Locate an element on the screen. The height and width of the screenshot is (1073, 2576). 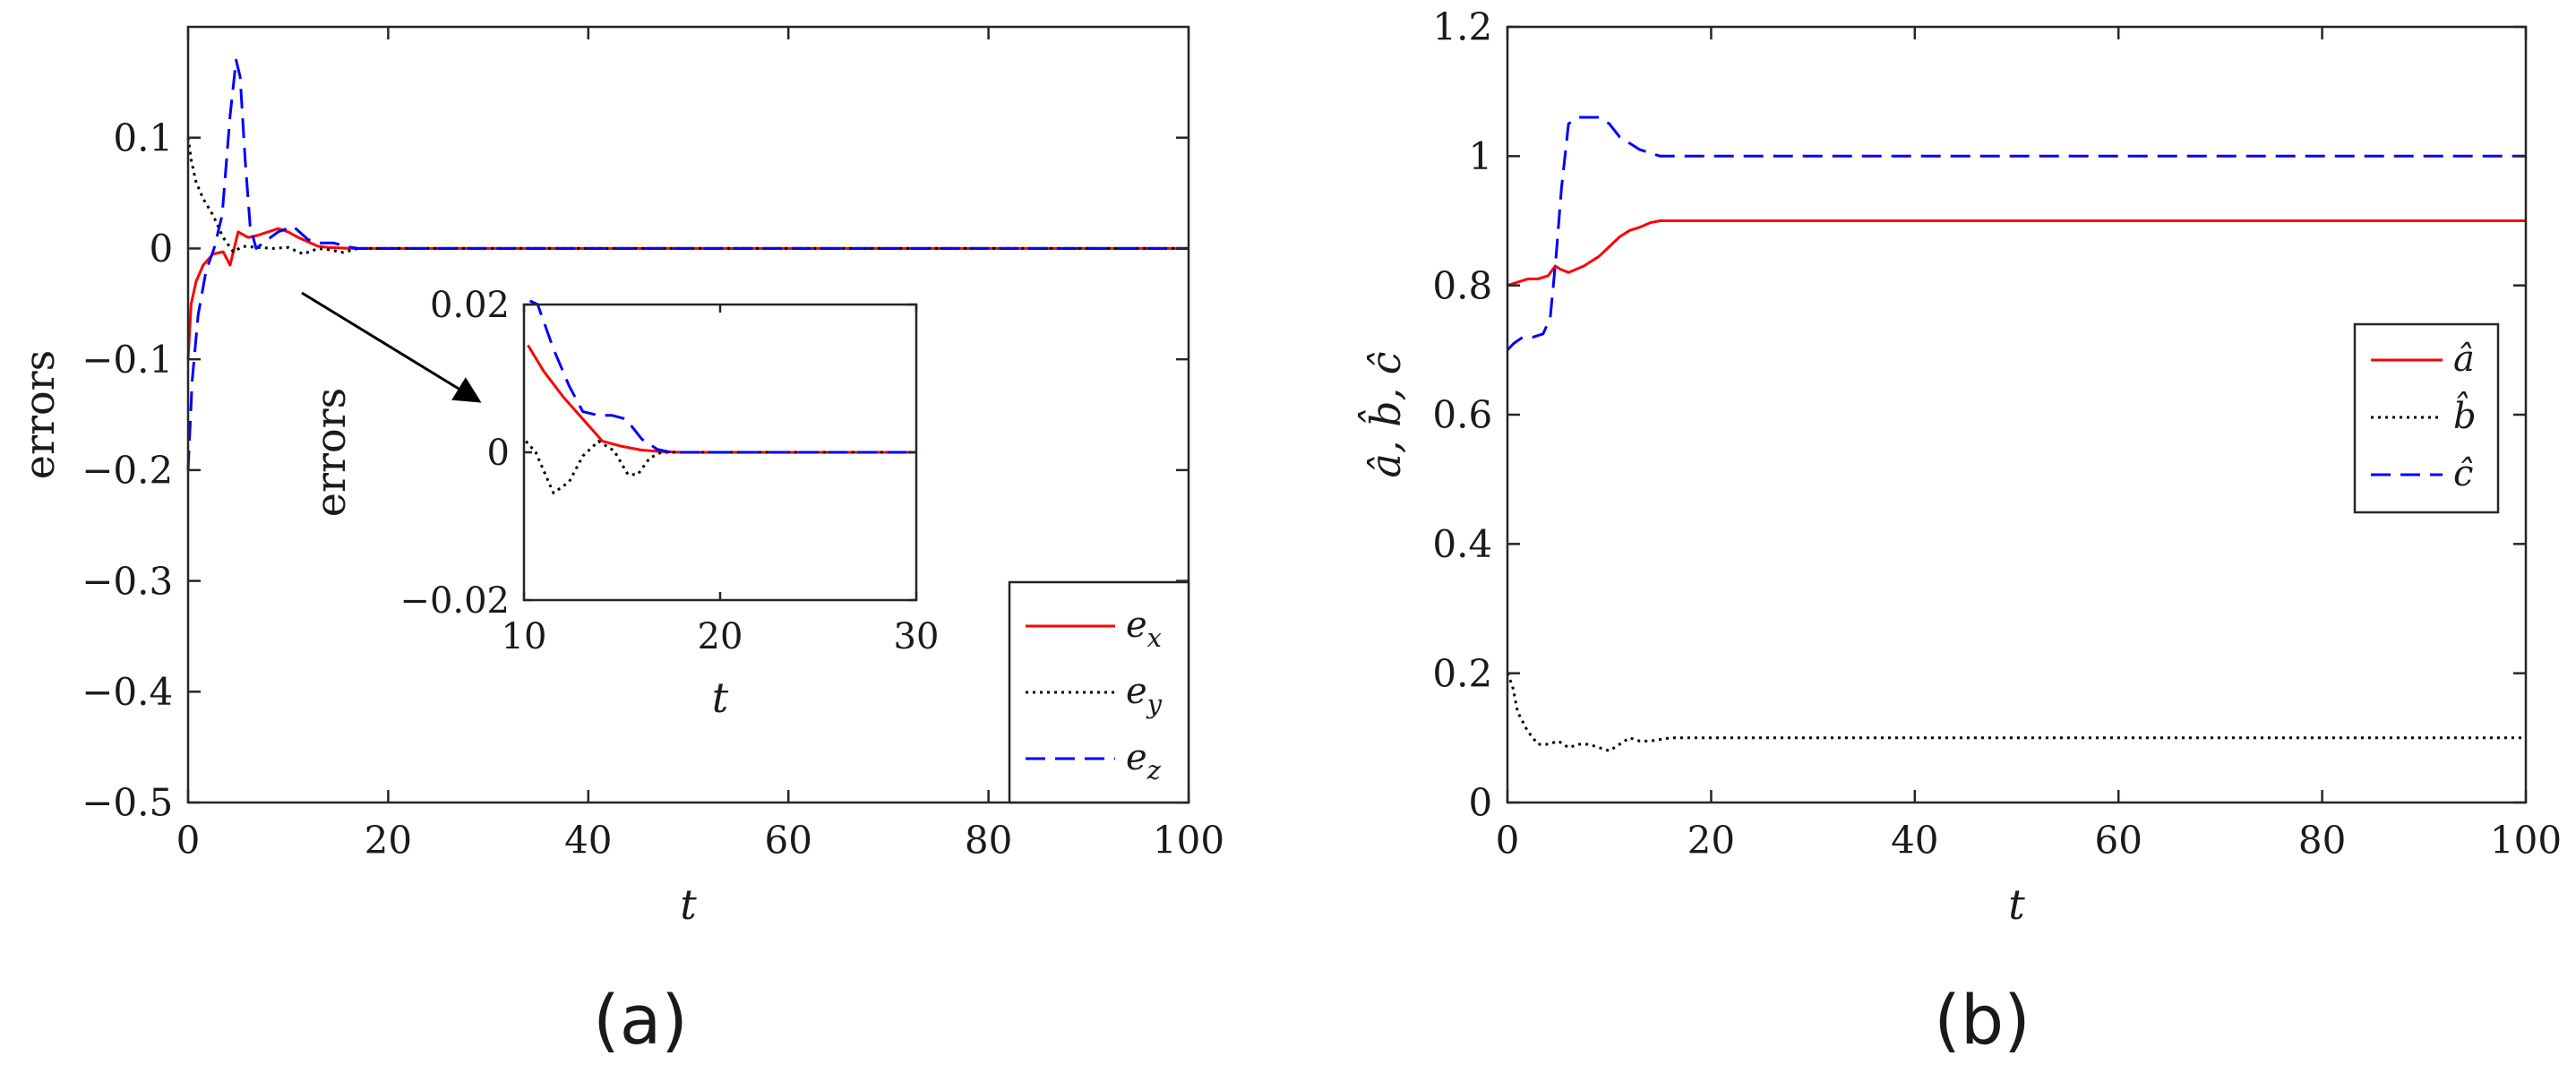
y-tick-label: 0.1 is located at coordinates (143, 138).